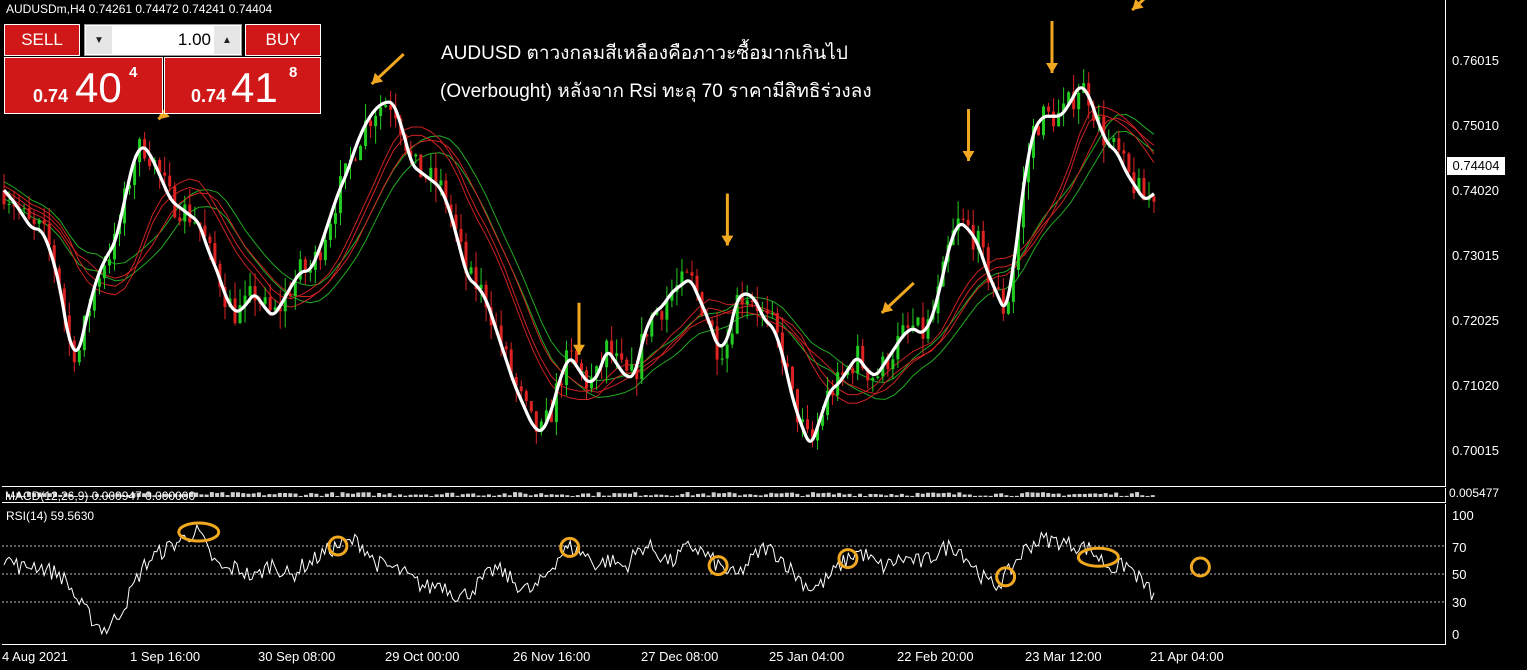 This screenshot has width=1527, height=670. I want to click on sell-button: SELL, so click(42, 40).